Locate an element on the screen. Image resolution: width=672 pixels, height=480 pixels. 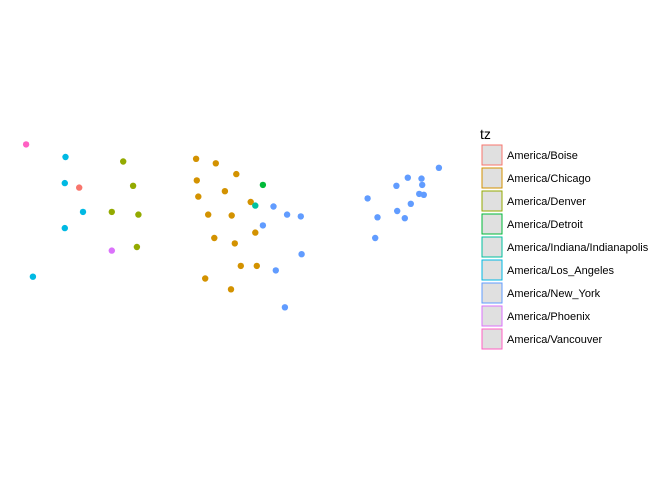
legend-label: America/Boise is located at coordinates (542, 156).